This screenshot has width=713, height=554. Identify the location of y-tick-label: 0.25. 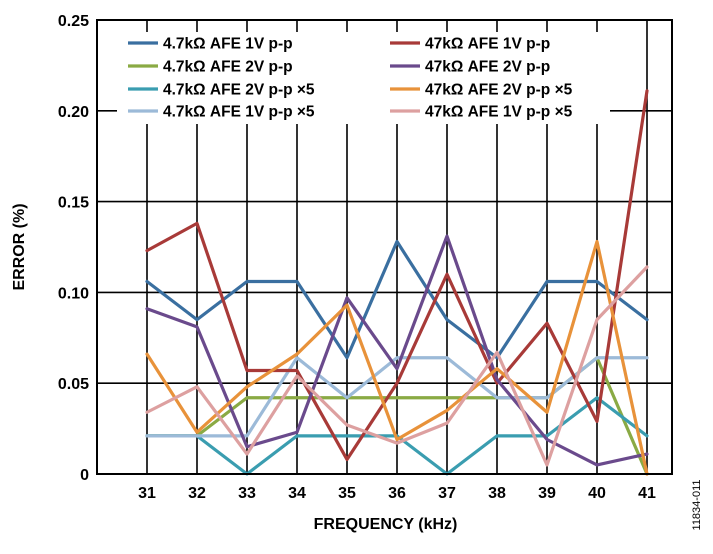
(73, 21).